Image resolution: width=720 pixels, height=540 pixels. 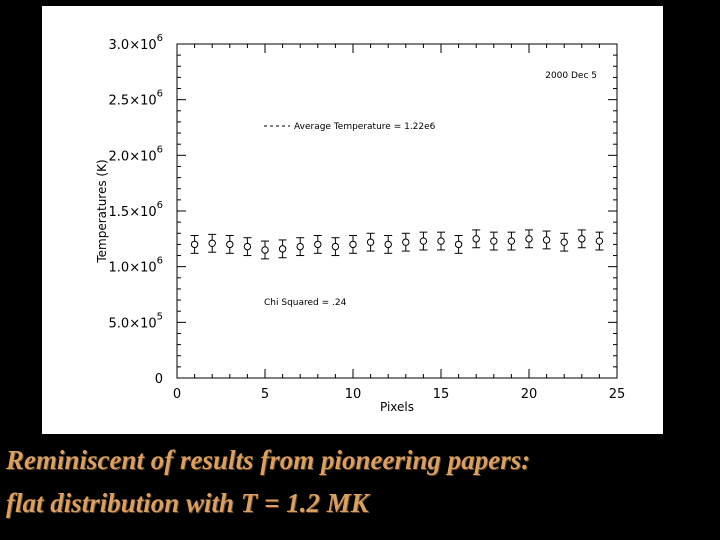 I want to click on caption-line-2: flat distribution with T = 1.2 MK, so click(x=187, y=503).